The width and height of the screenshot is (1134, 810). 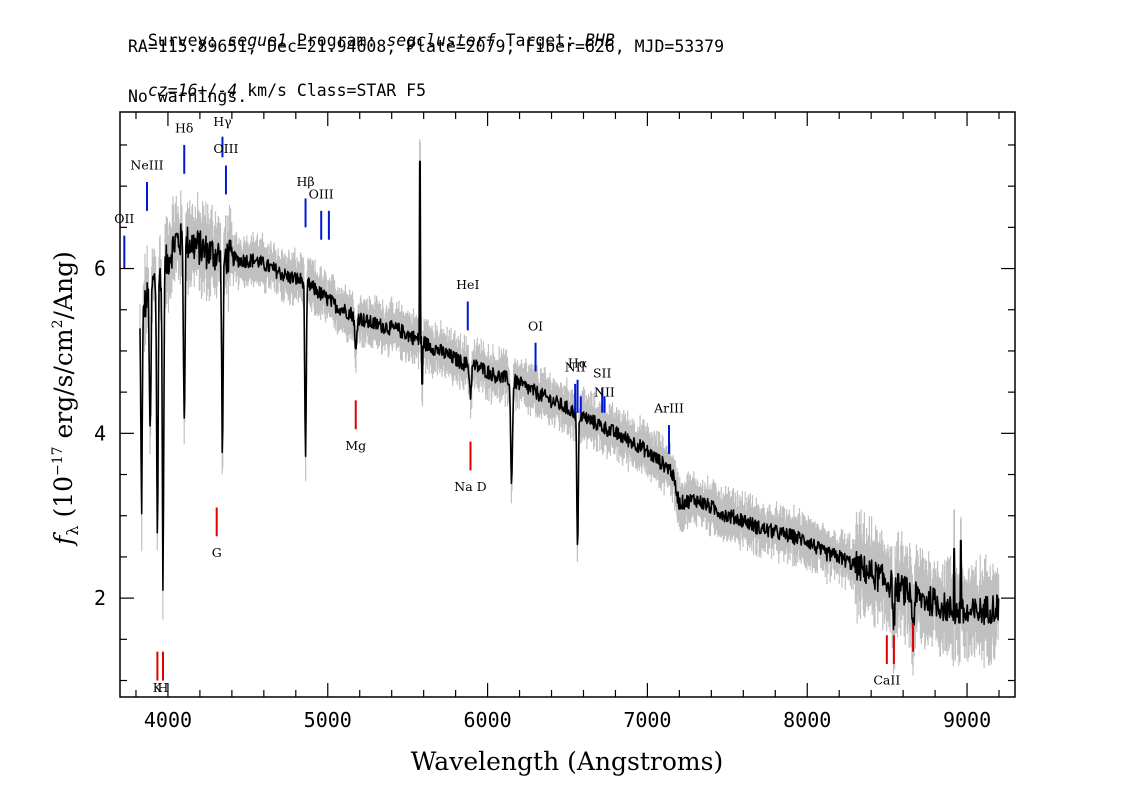 I want to click on program-label: Program:, so click(x=336, y=40).